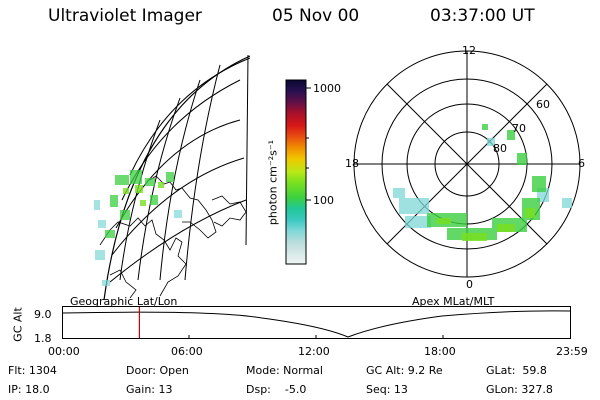 The image size is (600, 400). Describe the element at coordinates (469, 50) in the screenshot. I see `mlt-label-12: 12` at that location.